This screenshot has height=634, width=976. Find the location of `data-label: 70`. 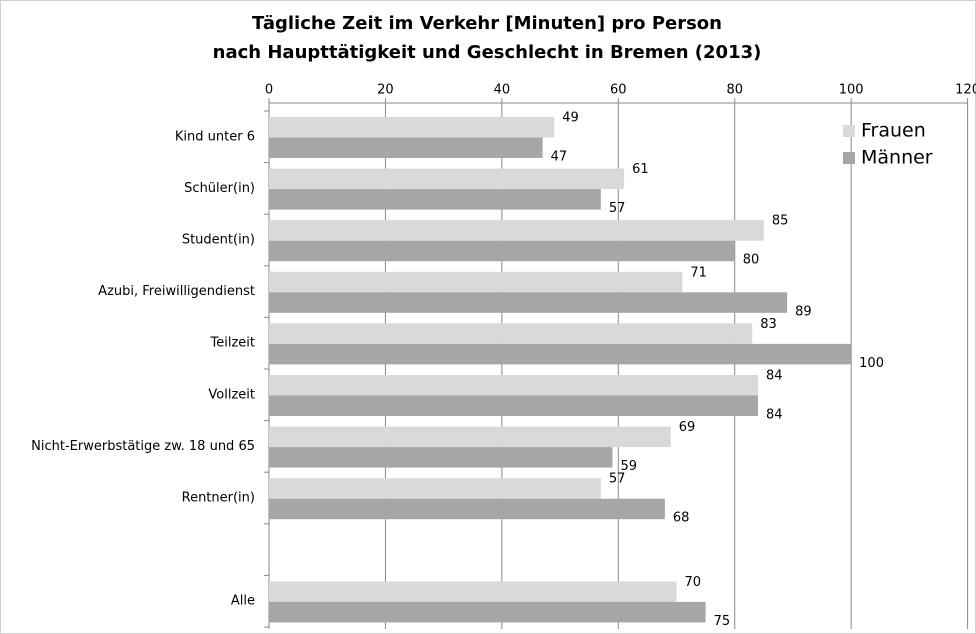

data-label: 70 is located at coordinates (693, 582).